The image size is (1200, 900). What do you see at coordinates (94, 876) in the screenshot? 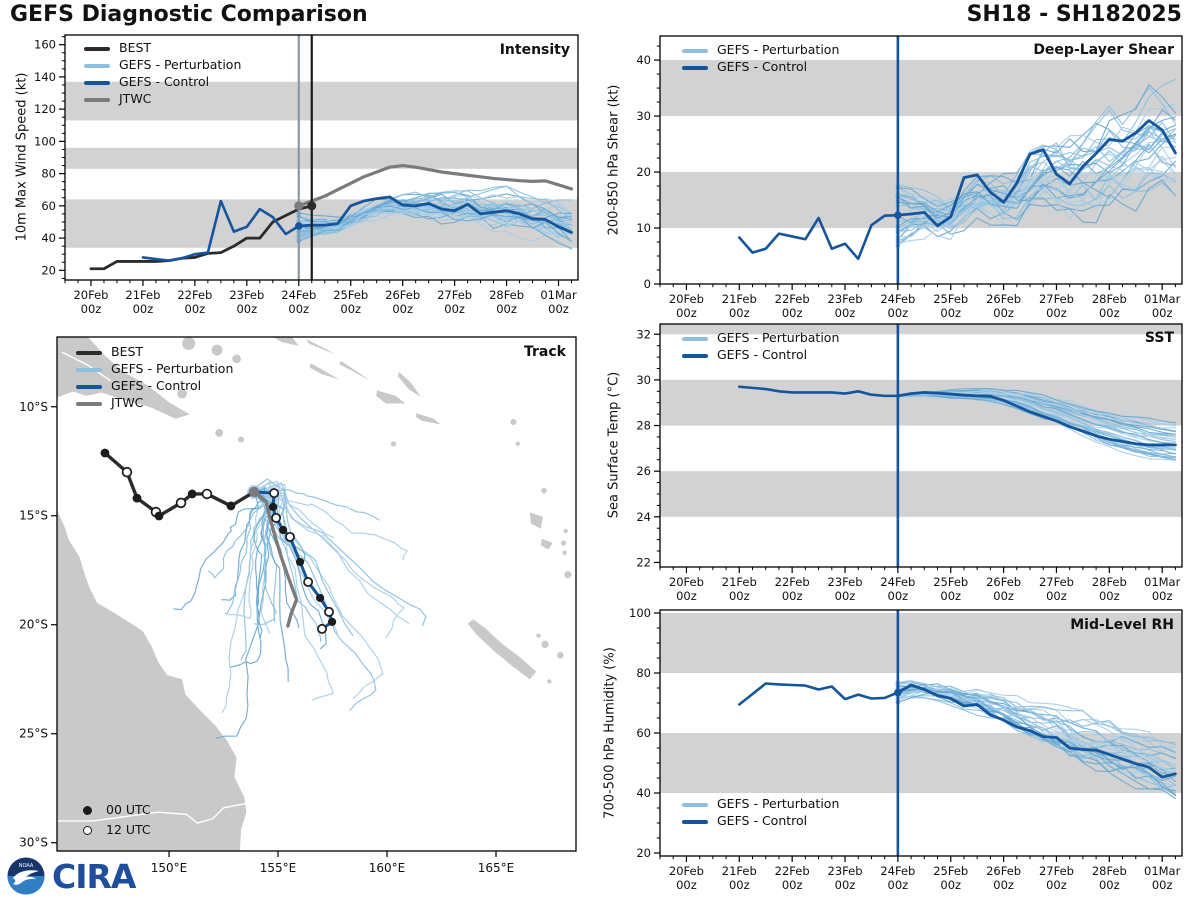
I see `cira-logo: CIRA` at bounding box center [94, 876].